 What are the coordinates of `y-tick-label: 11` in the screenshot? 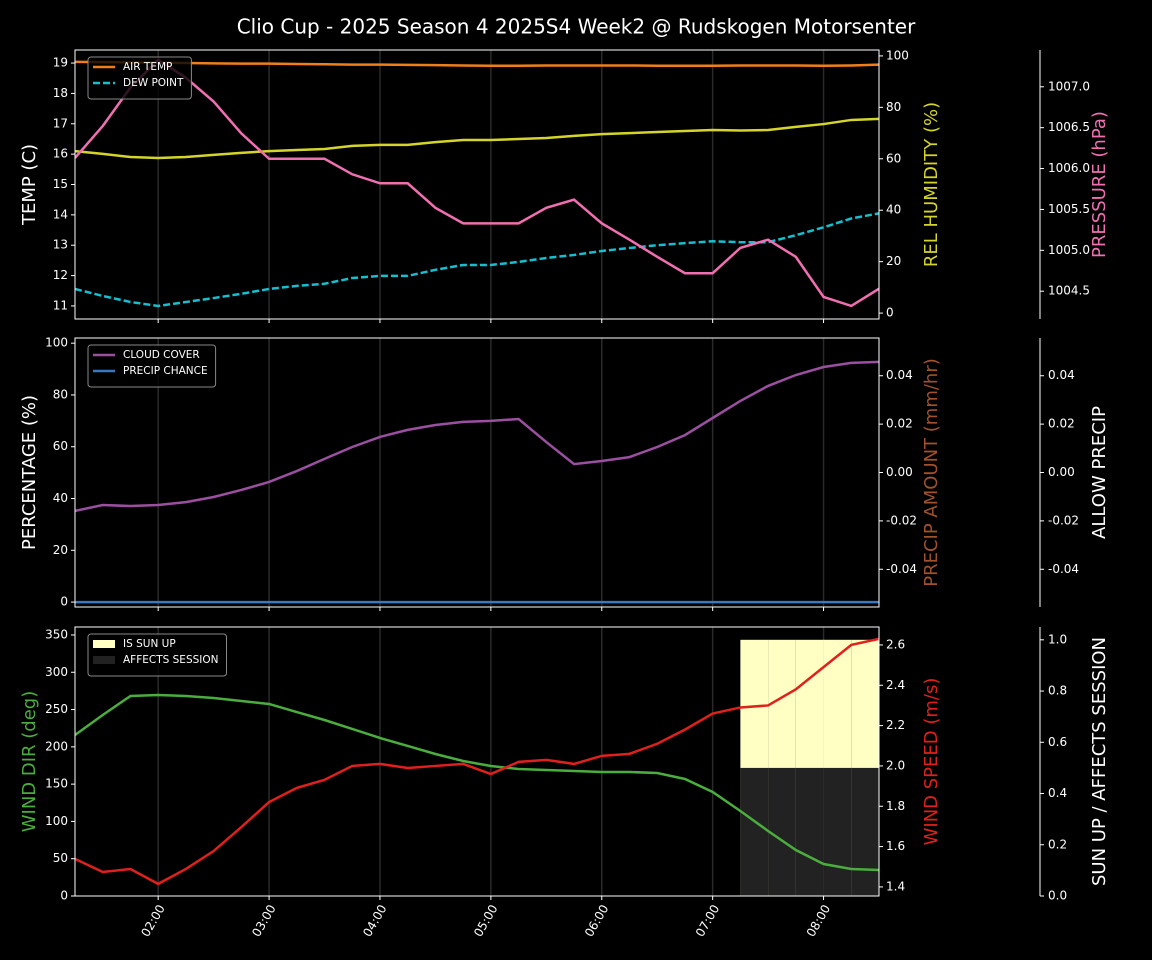 It's located at (60, 305).